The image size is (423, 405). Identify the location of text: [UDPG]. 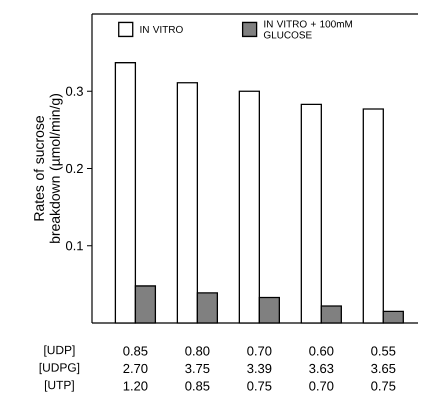
(60, 368).